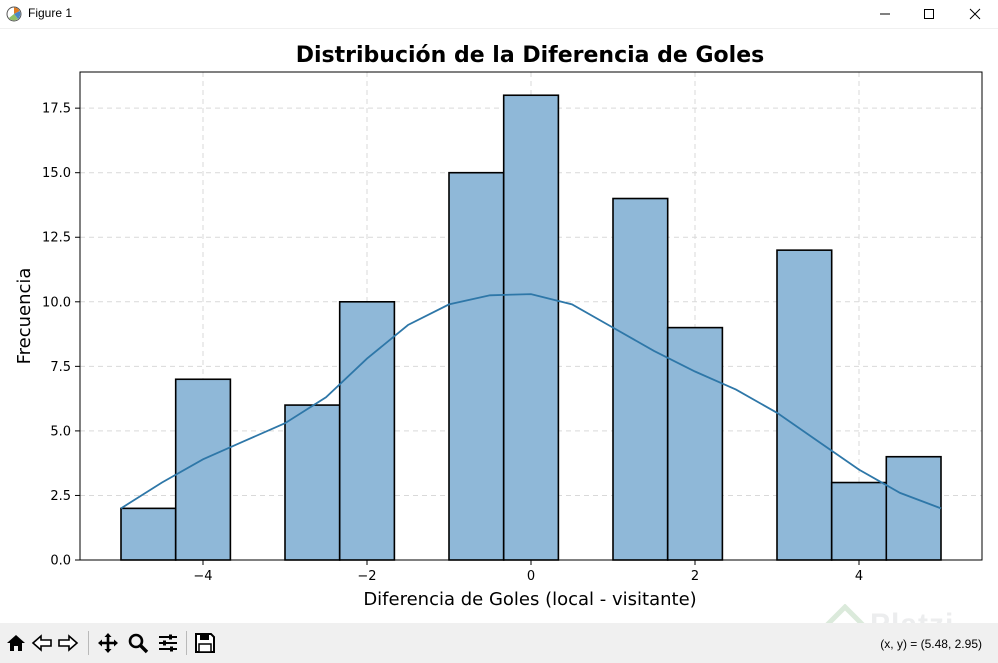 The image size is (998, 663). I want to click on save-icon, so click(205, 643).